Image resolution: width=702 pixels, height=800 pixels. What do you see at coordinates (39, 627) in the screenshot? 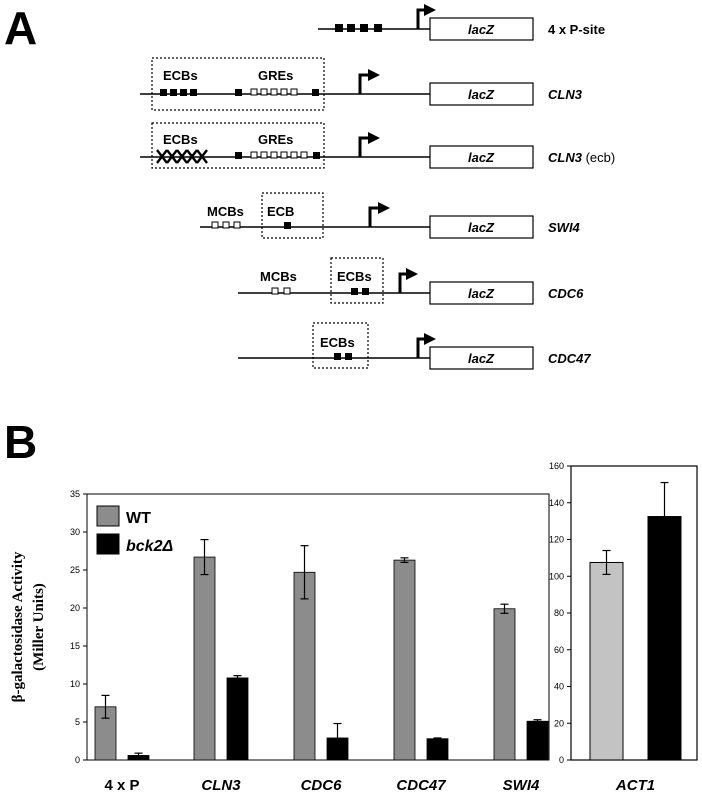
I see `y-axis-label-line2: (Miller Units)` at bounding box center [39, 627].